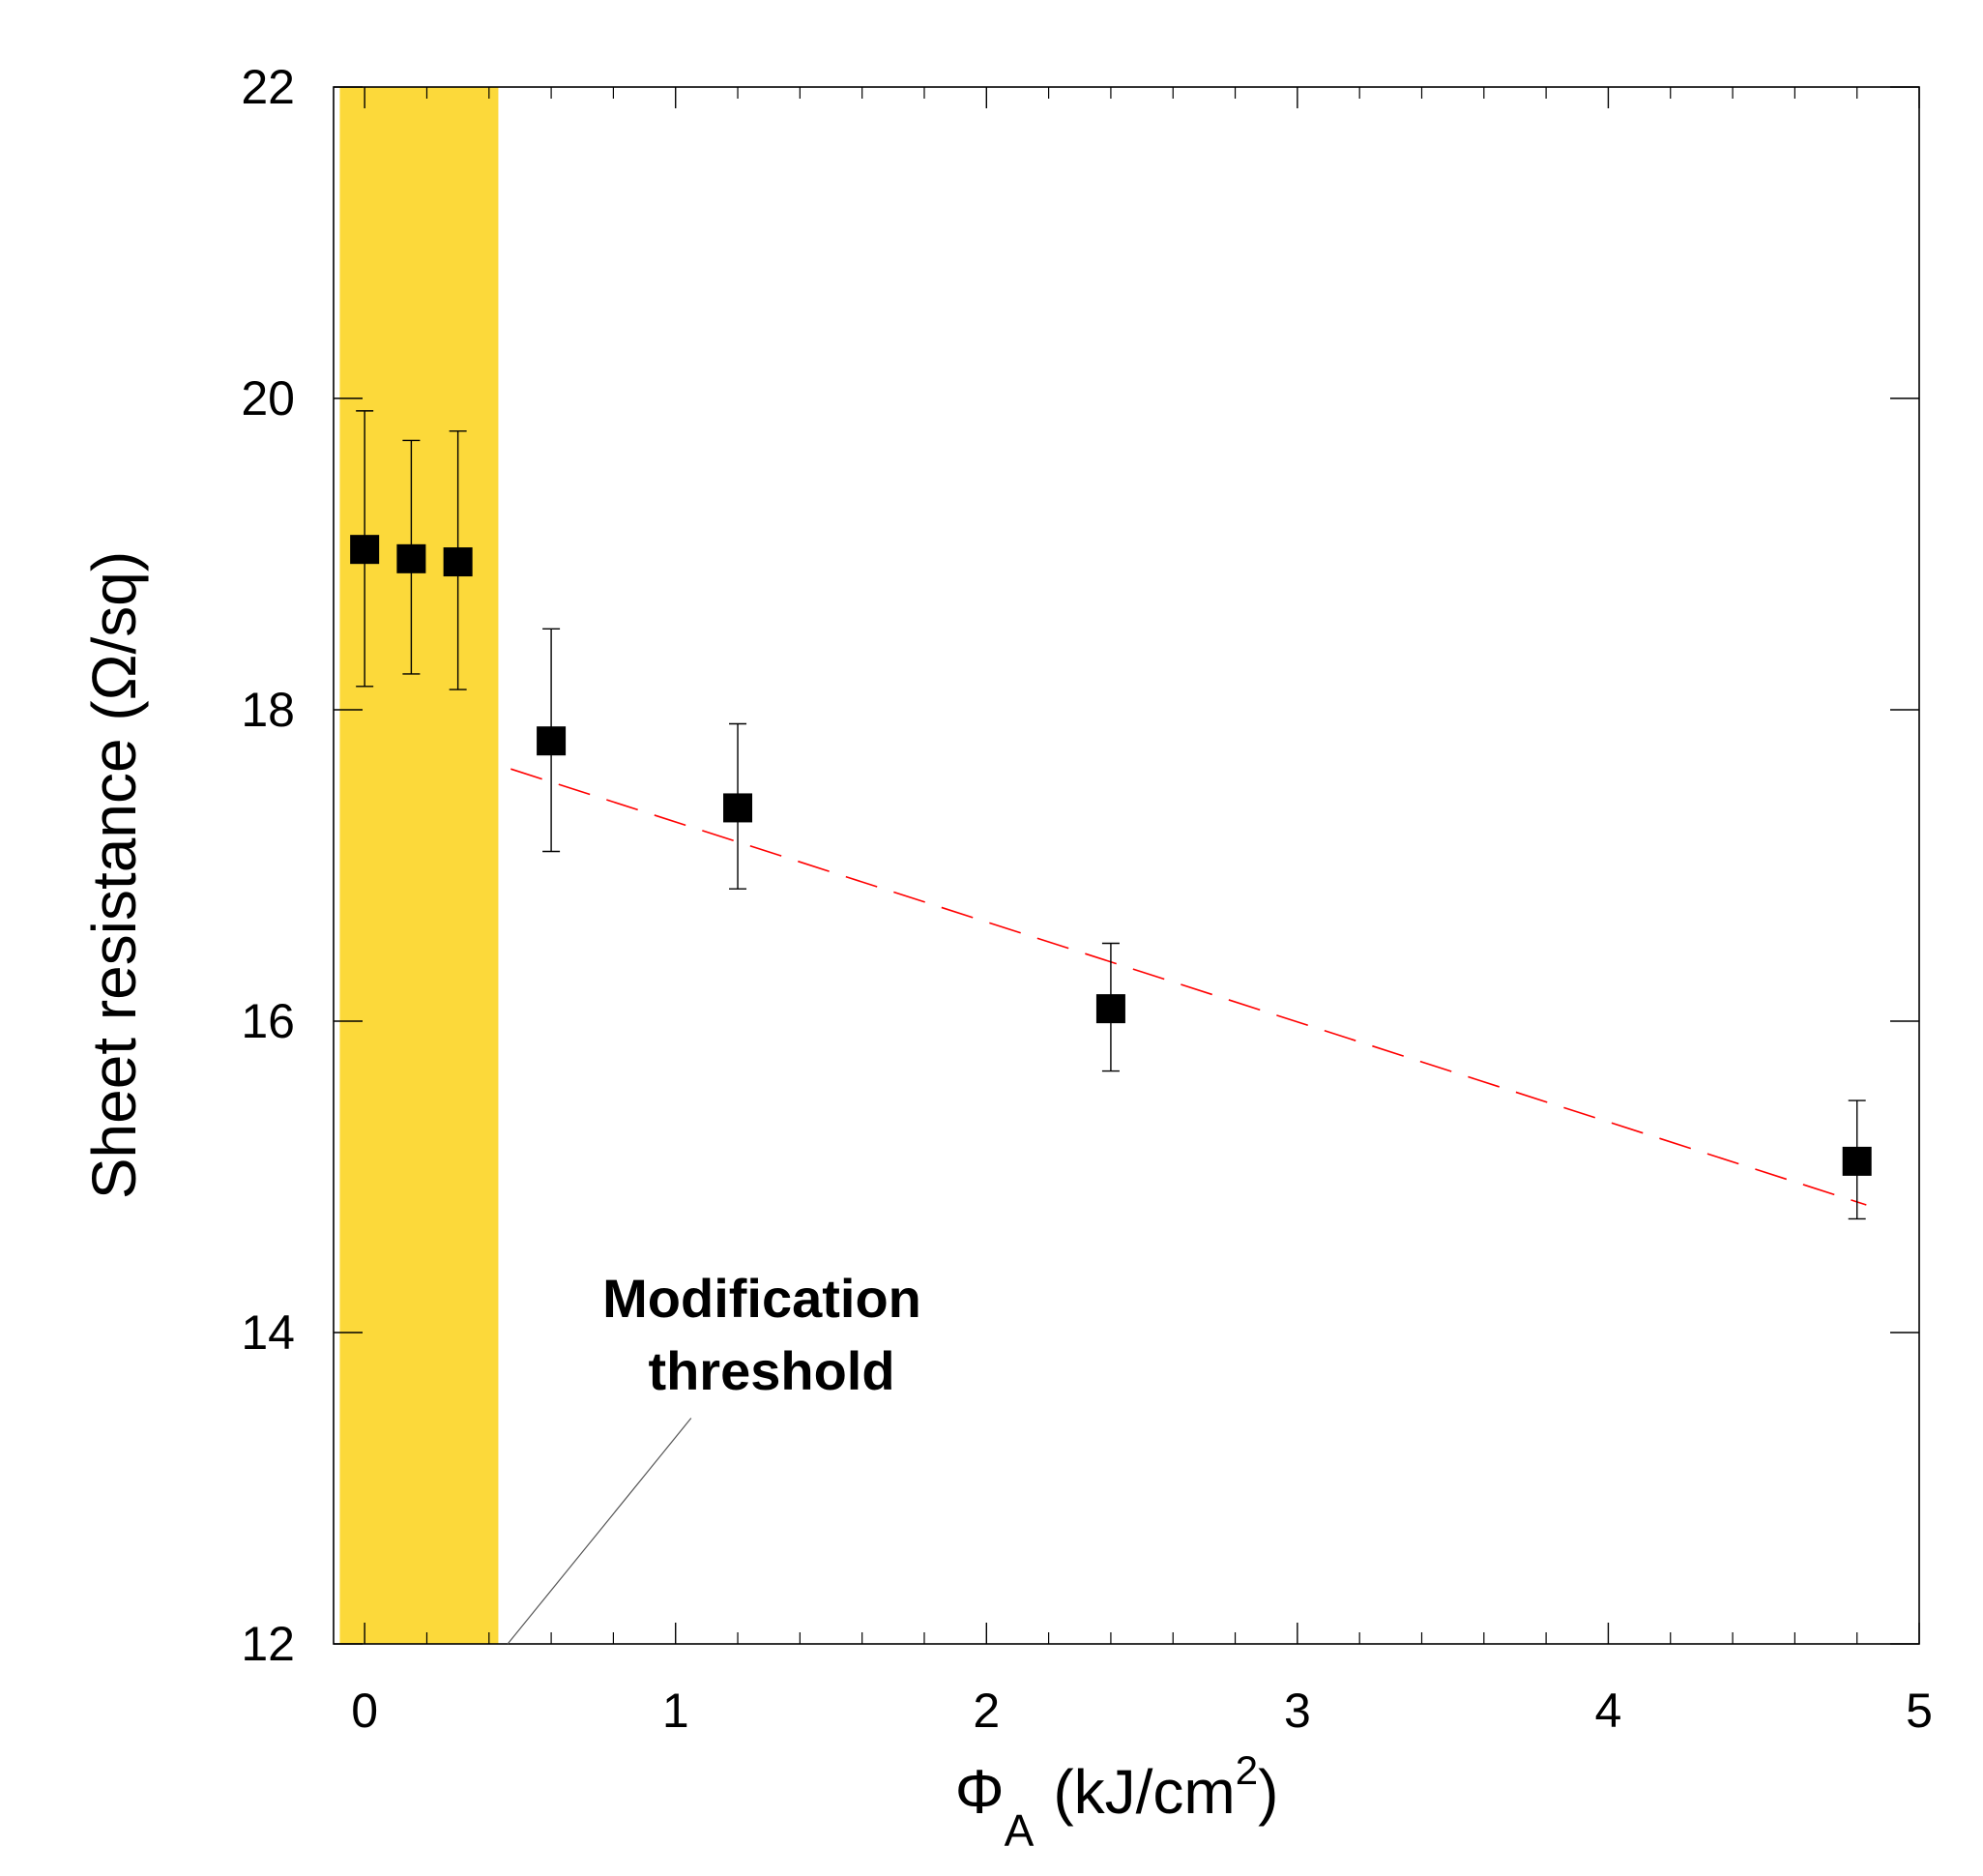 The width and height of the screenshot is (1983, 1876). Describe the element at coordinates (268, 1332) in the screenshot. I see `y-tick-label: 14` at that location.